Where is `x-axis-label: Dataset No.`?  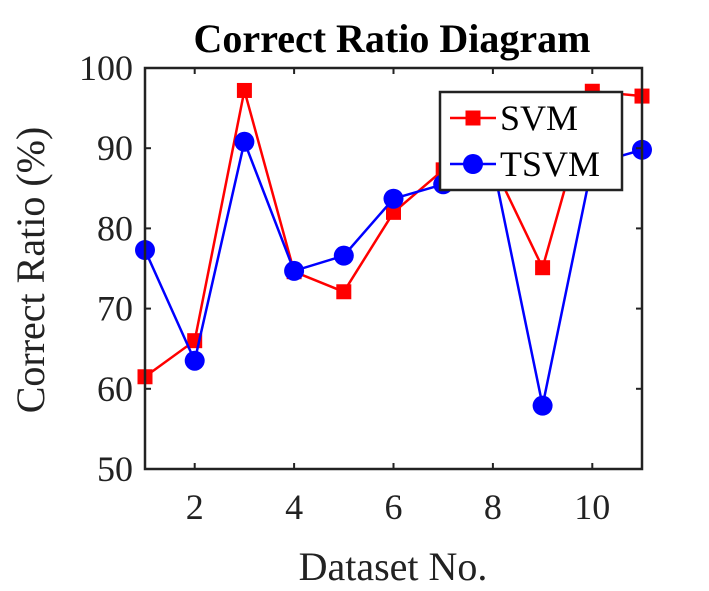
x-axis-label: Dataset No. is located at coordinates (393, 566).